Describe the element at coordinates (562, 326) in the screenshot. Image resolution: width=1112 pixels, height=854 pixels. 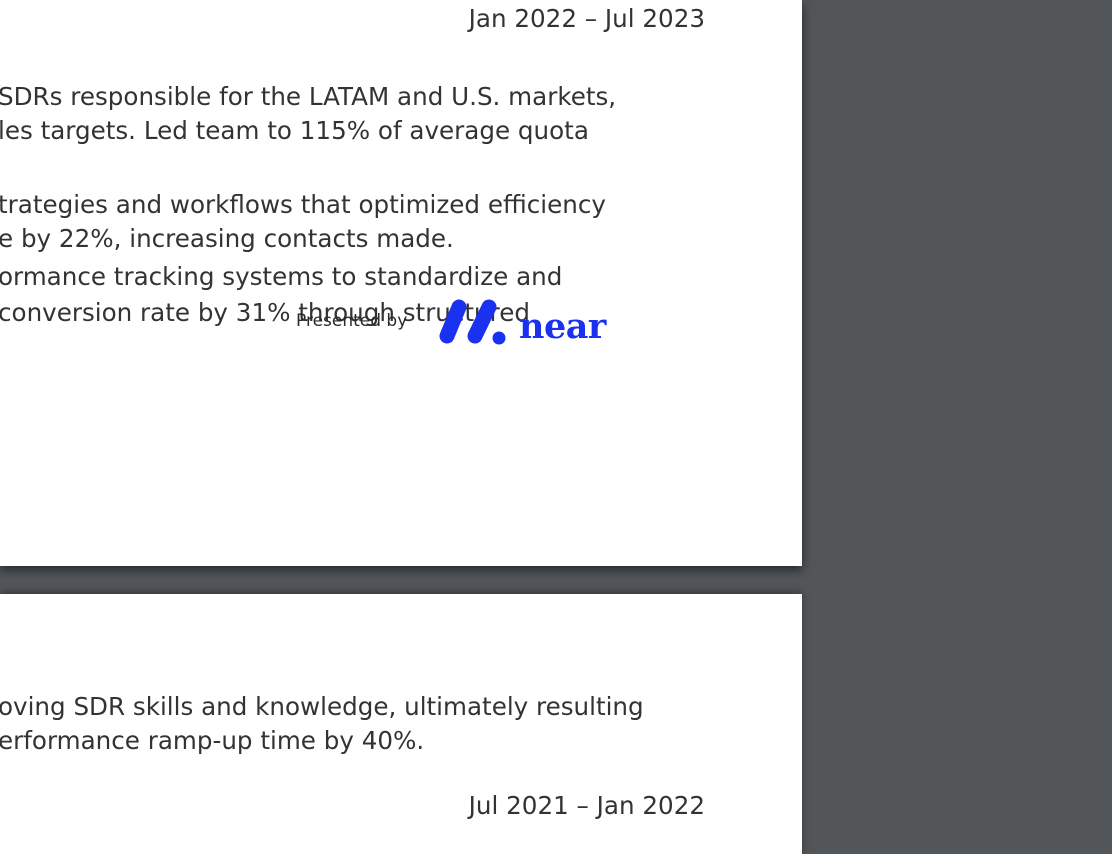
I see `near-logo-wordmark: near` at that location.